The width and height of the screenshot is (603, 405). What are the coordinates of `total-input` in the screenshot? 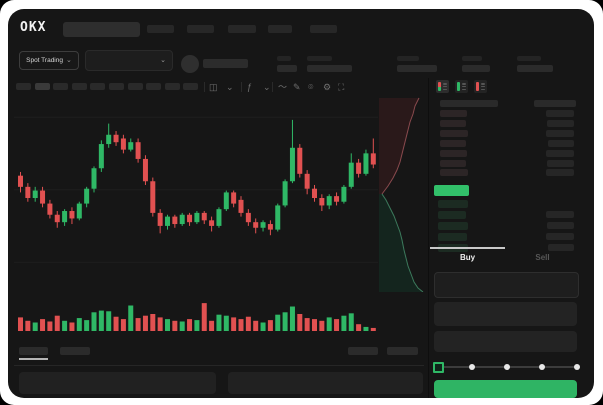 It's located at (505, 341).